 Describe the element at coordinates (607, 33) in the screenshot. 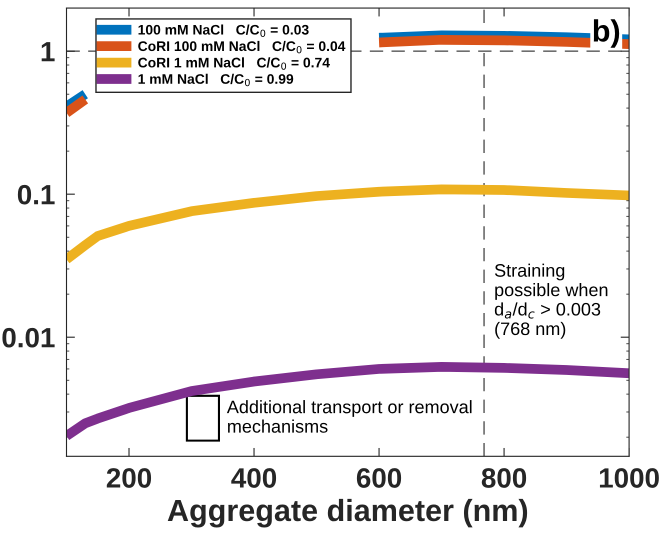

I see `annotation: b)` at that location.